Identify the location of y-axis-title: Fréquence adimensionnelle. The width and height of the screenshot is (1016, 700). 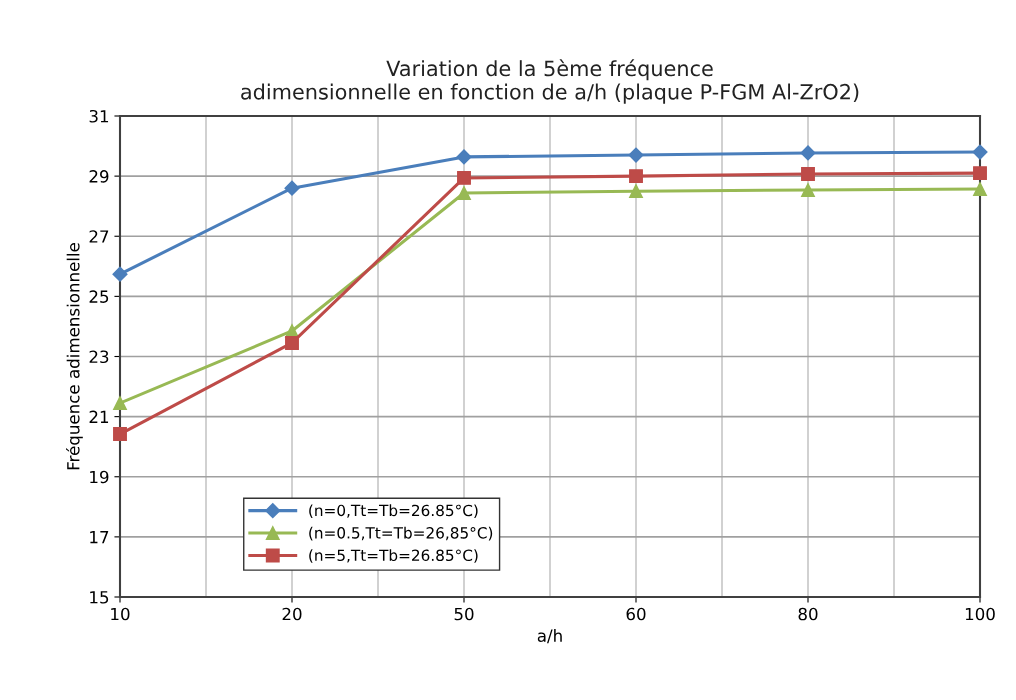
(74, 356).